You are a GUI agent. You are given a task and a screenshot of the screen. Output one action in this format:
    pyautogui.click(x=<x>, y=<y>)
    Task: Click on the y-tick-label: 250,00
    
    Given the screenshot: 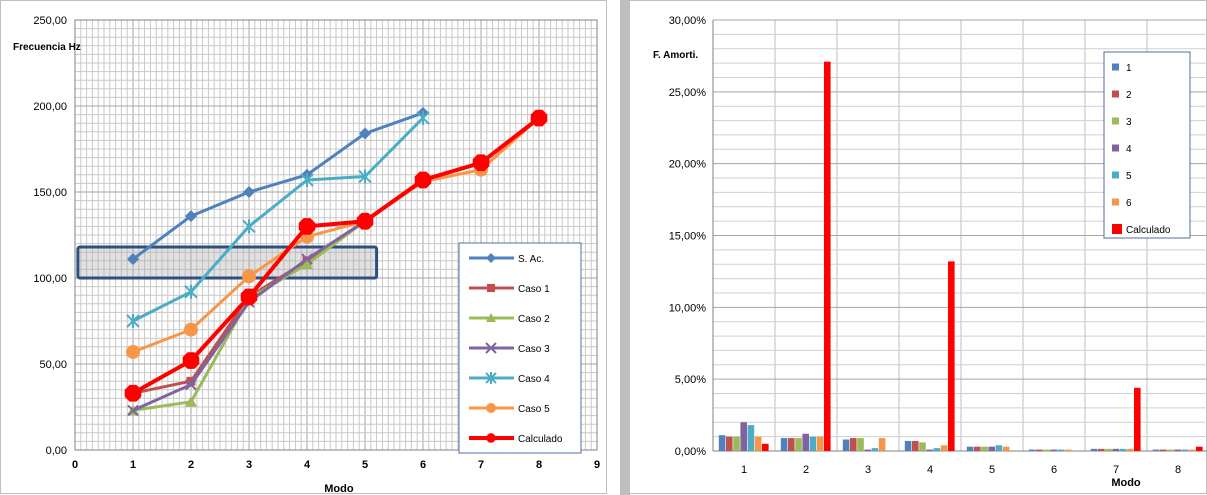 What is the action you would take?
    pyautogui.click(x=50, y=21)
    